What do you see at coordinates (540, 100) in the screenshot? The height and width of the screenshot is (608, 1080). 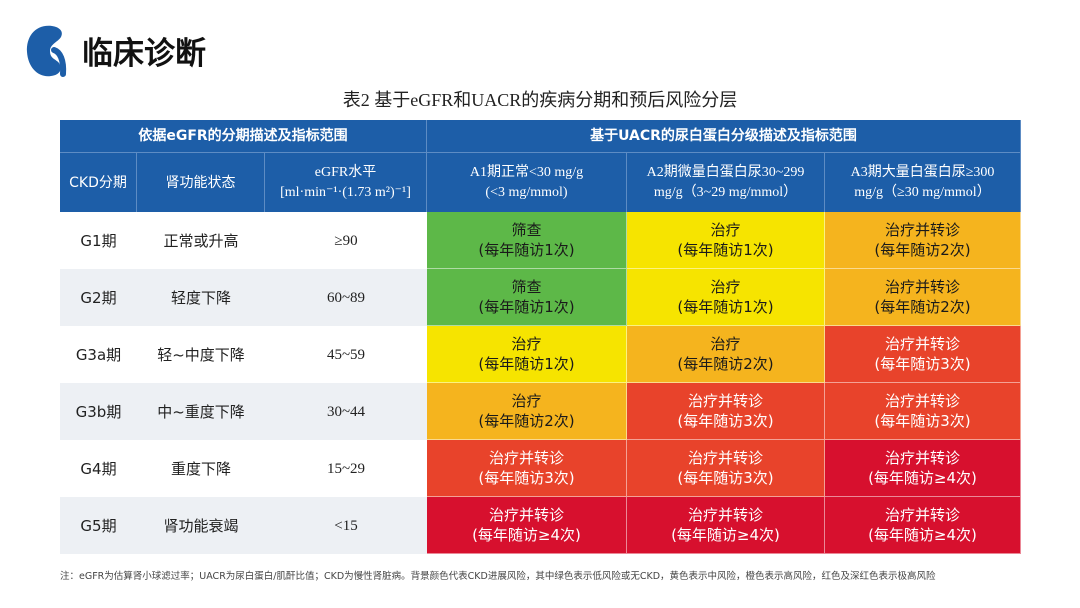 I see `table-caption: 表2 基于eGFR和UACR的疾病分期和预后风险分层` at bounding box center [540, 100].